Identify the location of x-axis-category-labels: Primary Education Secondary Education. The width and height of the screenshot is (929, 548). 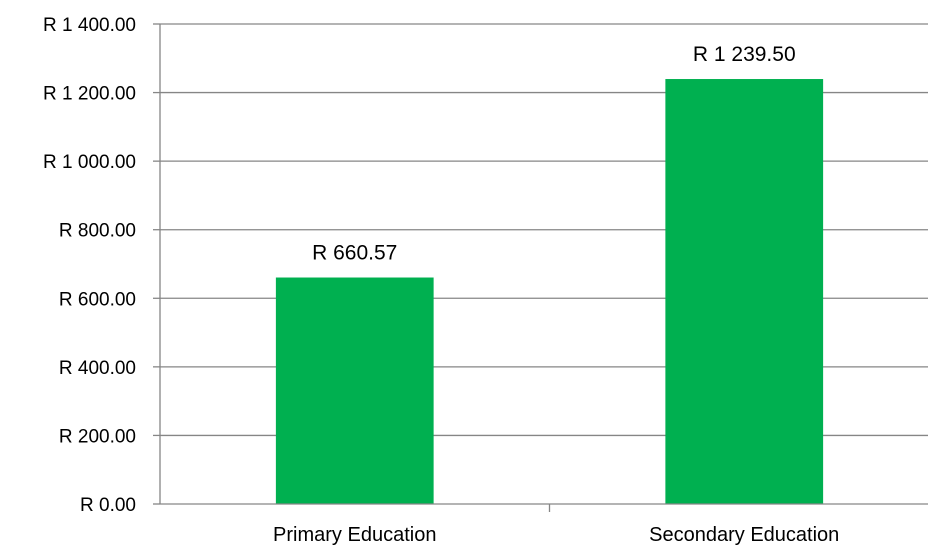
(556, 535).